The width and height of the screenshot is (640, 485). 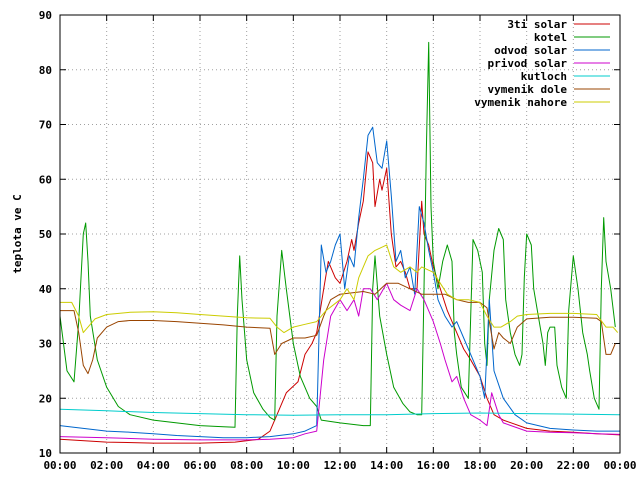 I want to click on legend-label-3ti-solar: 3ti solar, so click(x=537, y=24).